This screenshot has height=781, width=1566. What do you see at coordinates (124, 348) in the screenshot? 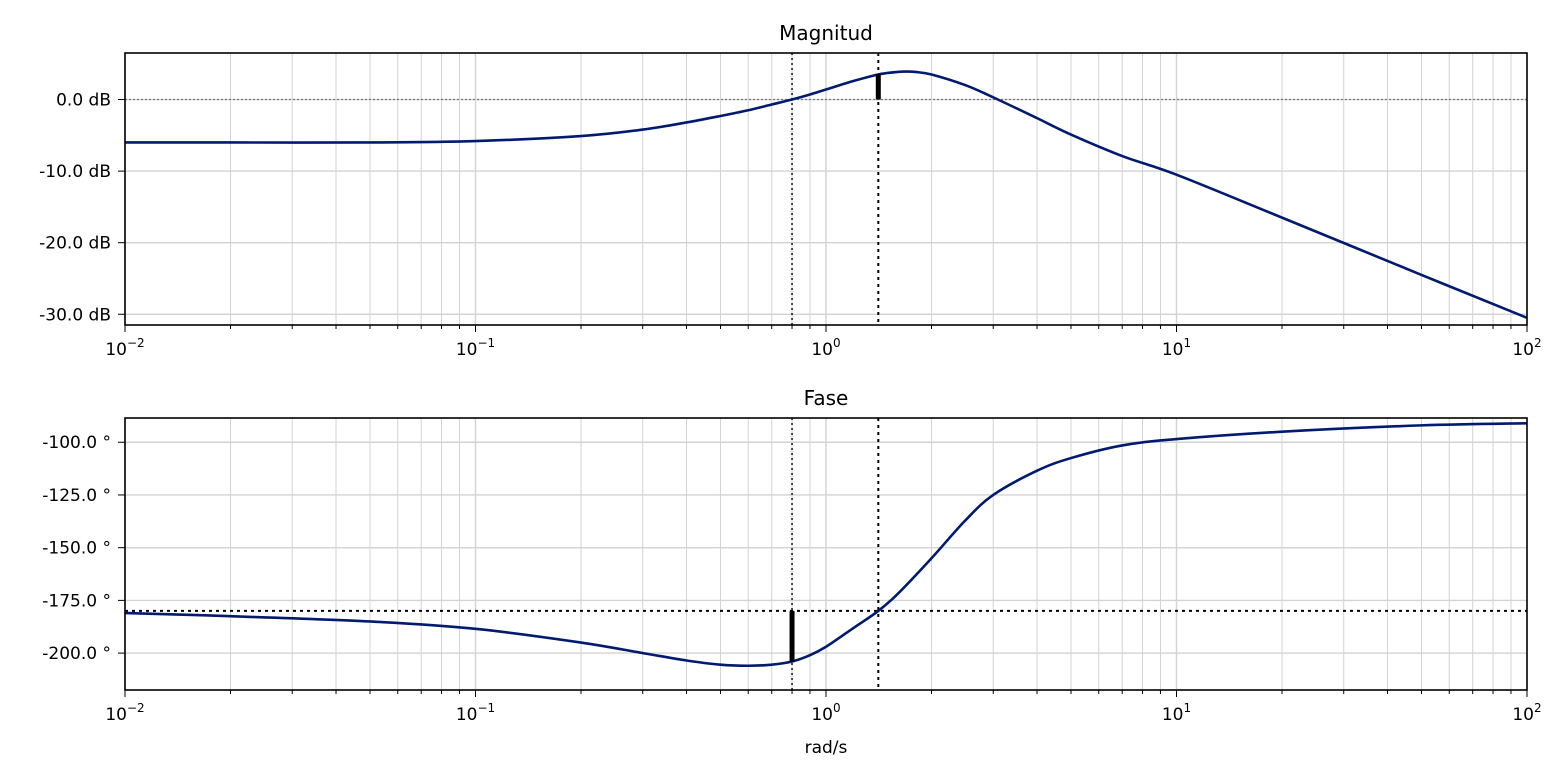
I see `magnitude-x-tick-label: 10⁻²` at bounding box center [124, 348].